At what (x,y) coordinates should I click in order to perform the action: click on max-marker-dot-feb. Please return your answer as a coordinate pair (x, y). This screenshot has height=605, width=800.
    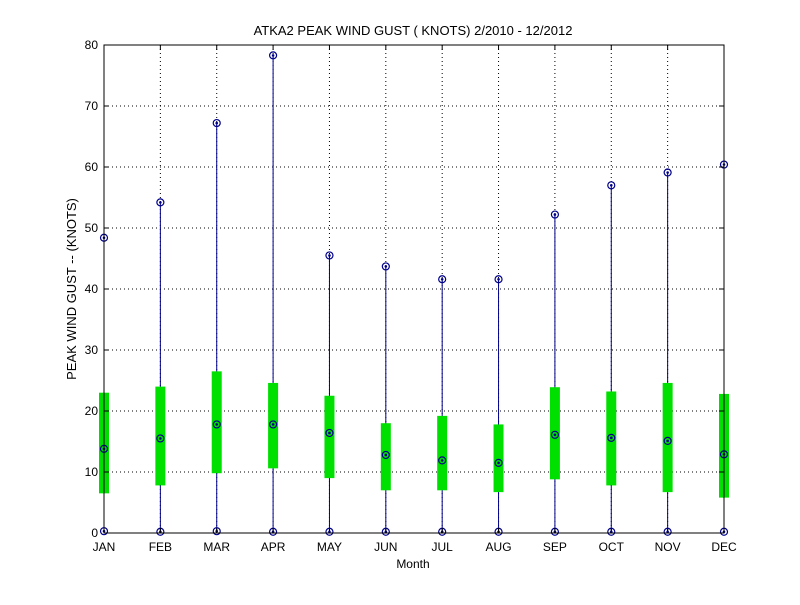
    Looking at the image, I should click on (160, 202).